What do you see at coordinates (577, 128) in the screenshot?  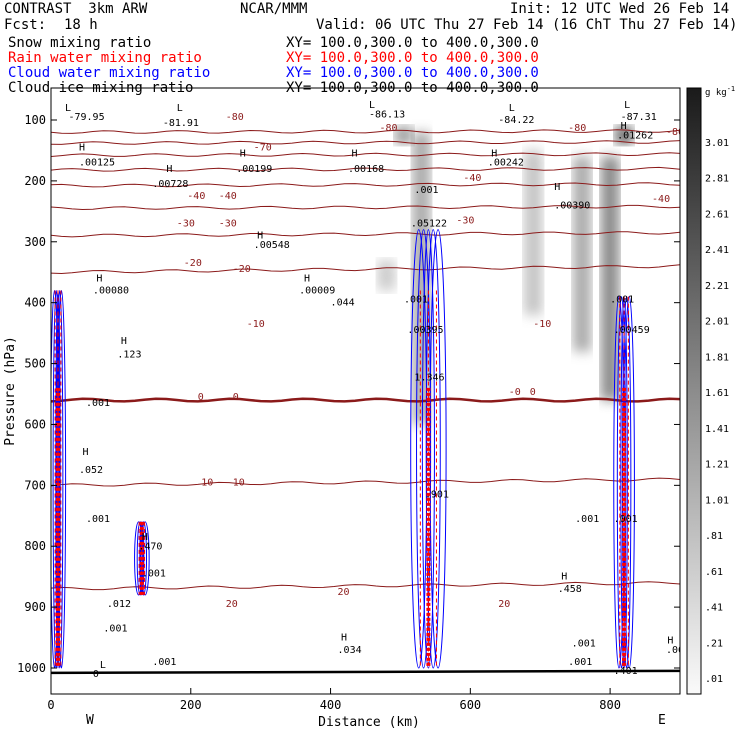 I see `isotherm-label-2: -80` at bounding box center [577, 128].